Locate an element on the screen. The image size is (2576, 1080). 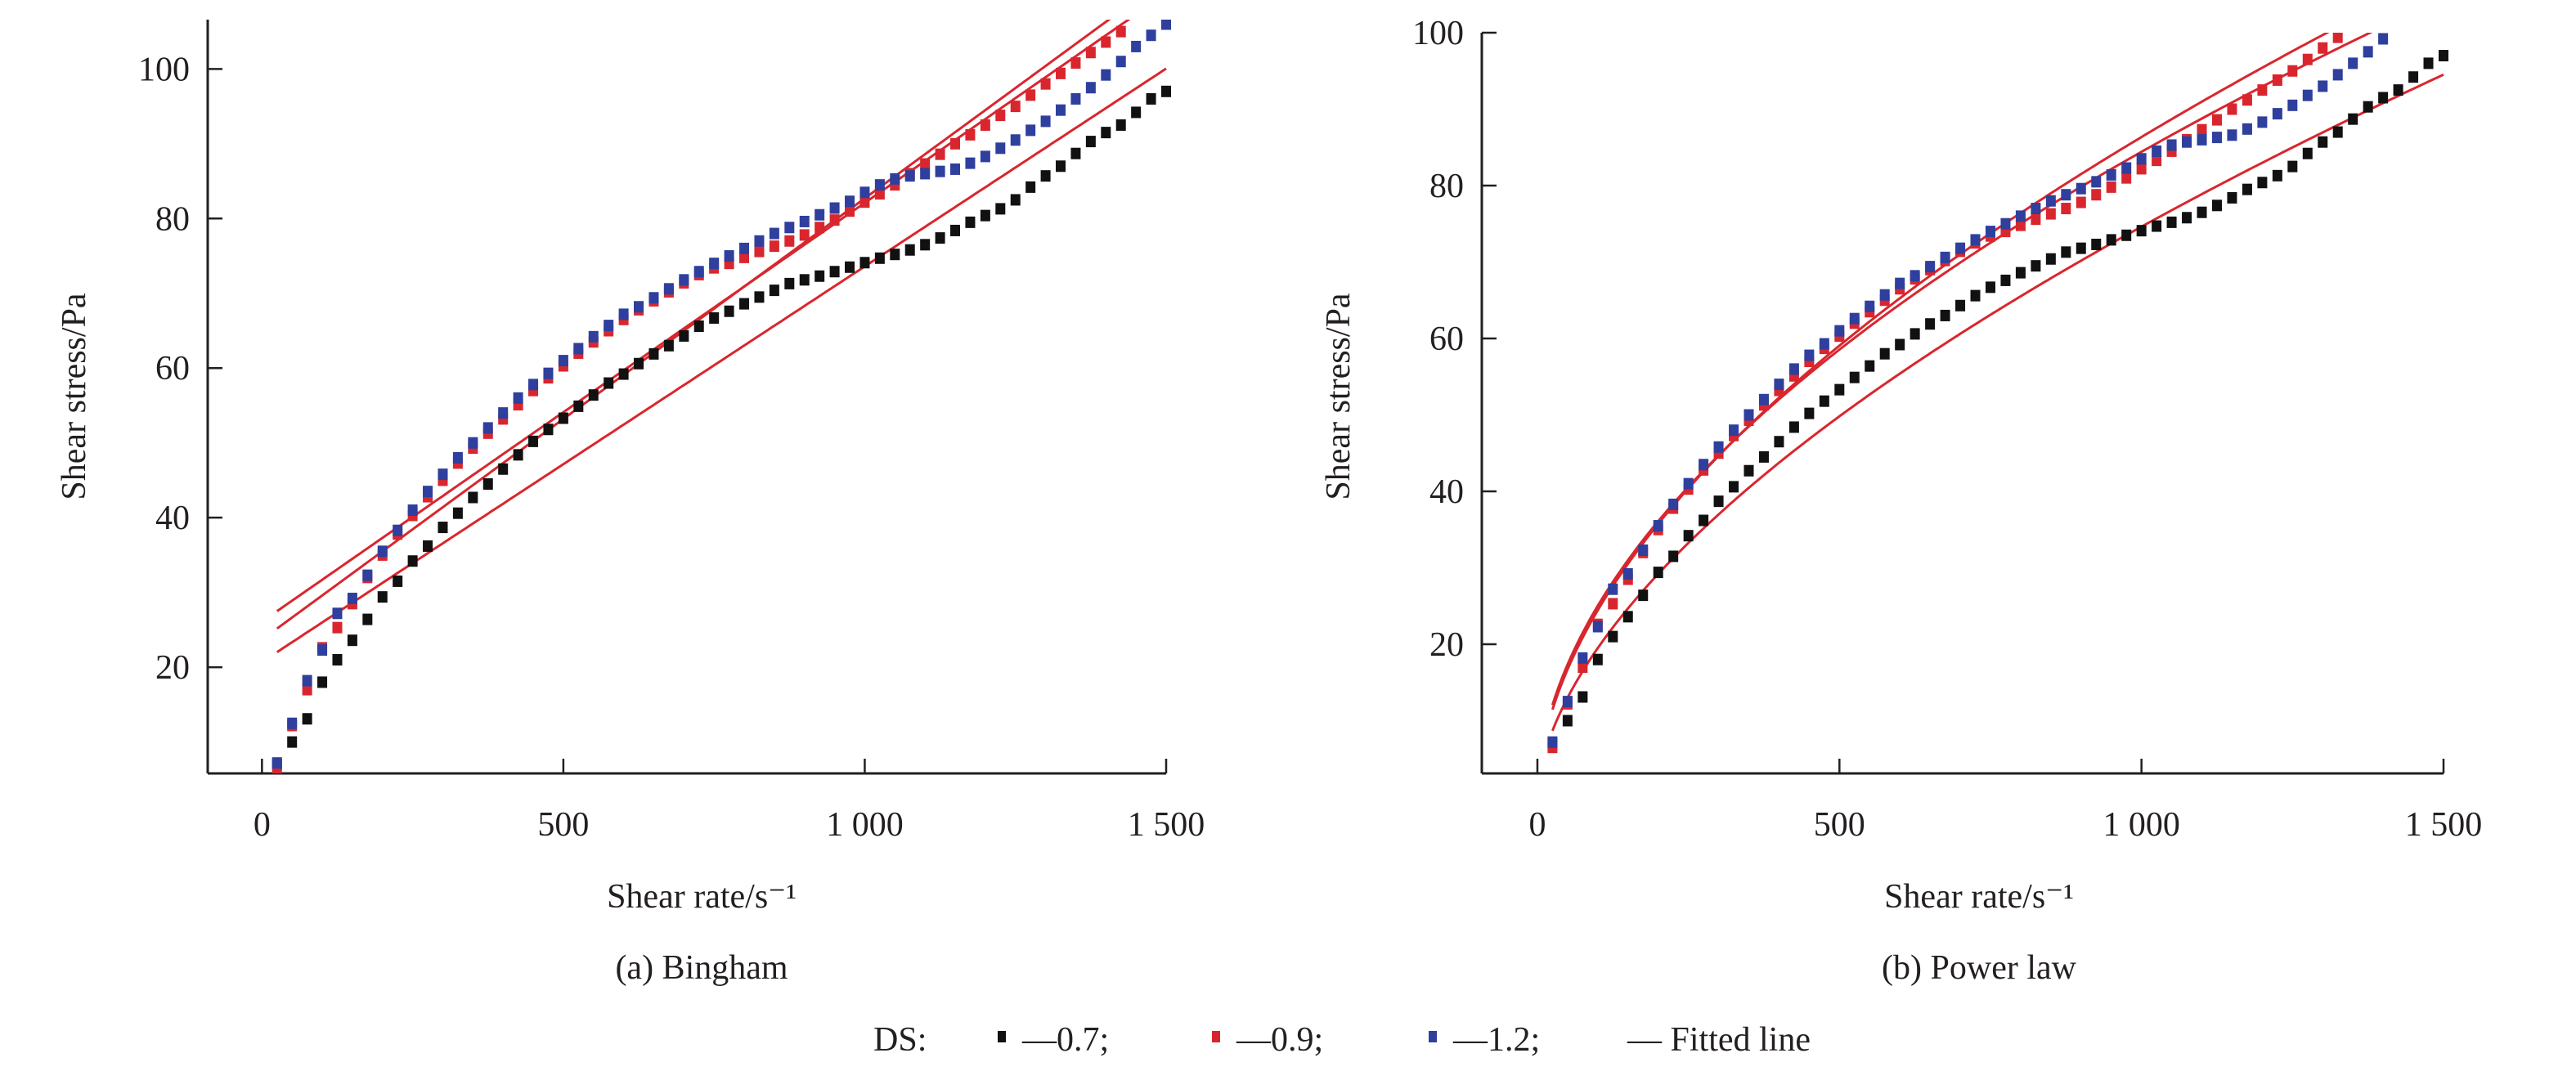
panel-caption: (a) Bingham is located at coordinates (701, 968).